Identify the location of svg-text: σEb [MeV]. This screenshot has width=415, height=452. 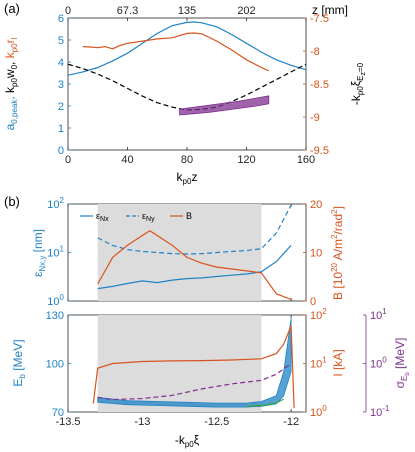
(402, 363).